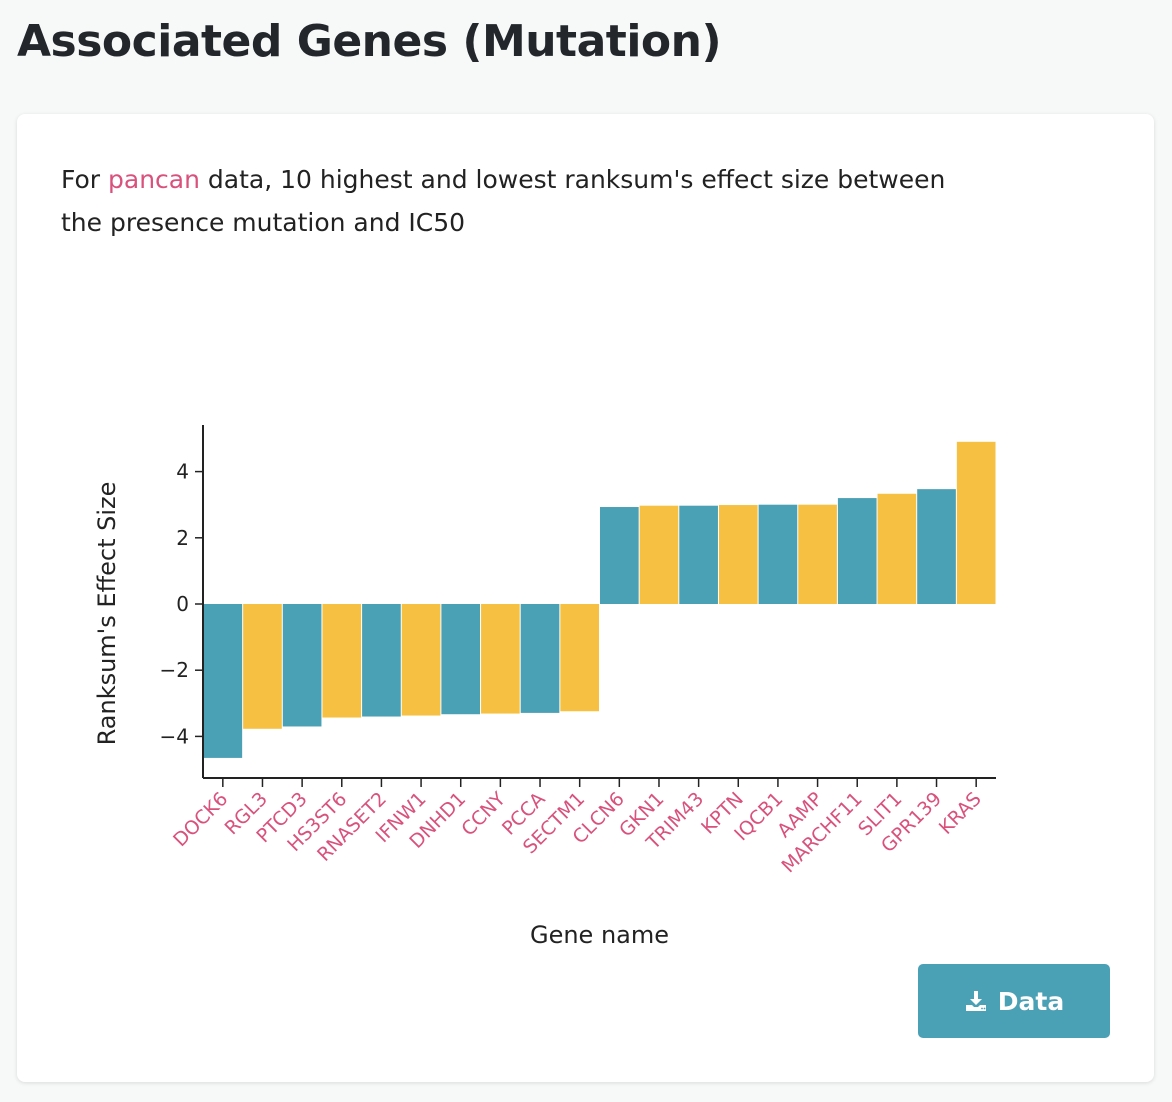  What do you see at coordinates (738, 554) in the screenshot?
I see `bar-kptn` at bounding box center [738, 554].